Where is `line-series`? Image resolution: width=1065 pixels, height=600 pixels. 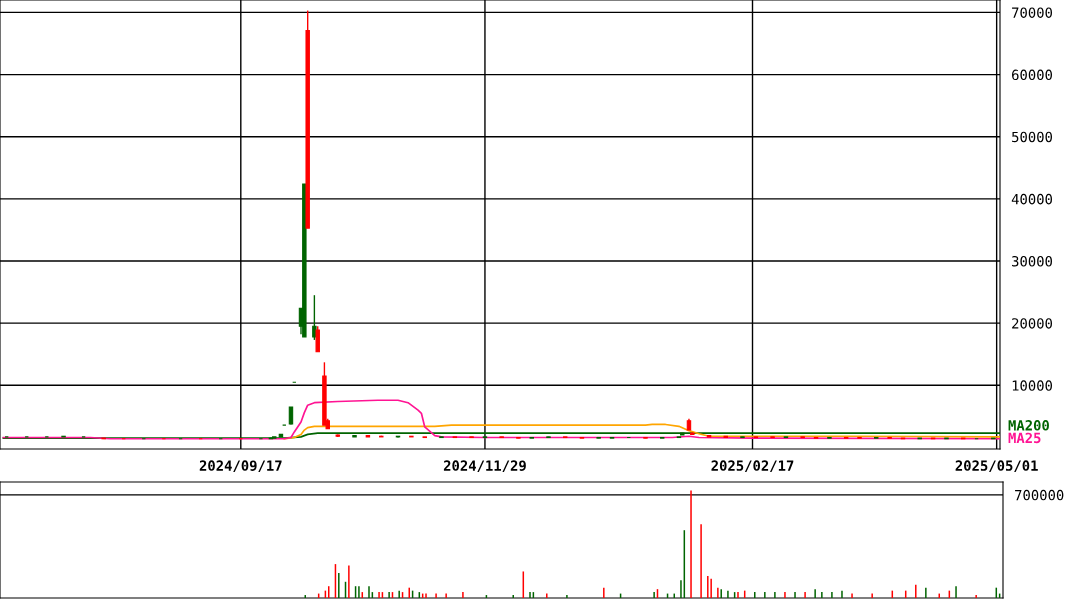 line-series is located at coordinates (501, 419).